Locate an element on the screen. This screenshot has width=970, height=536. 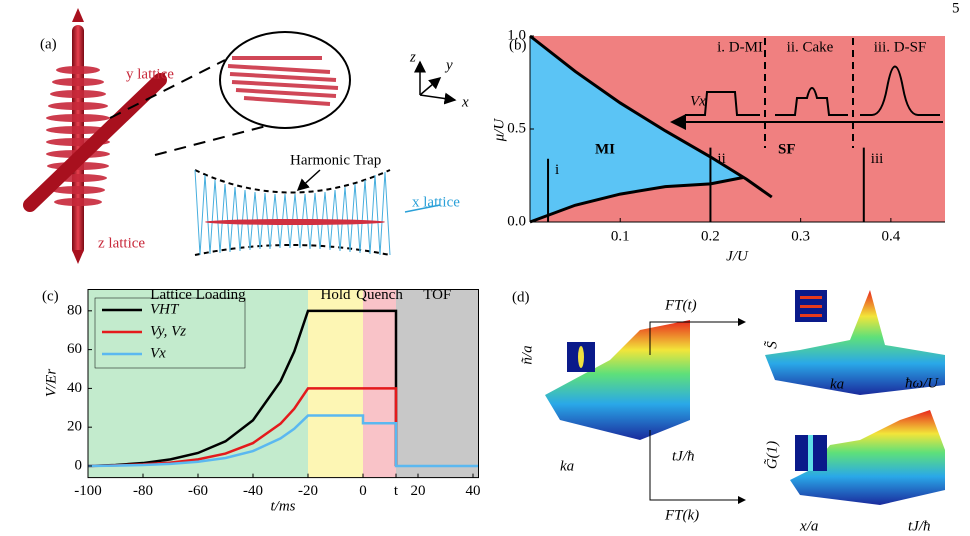
legend is located at coordinates (170, 333).